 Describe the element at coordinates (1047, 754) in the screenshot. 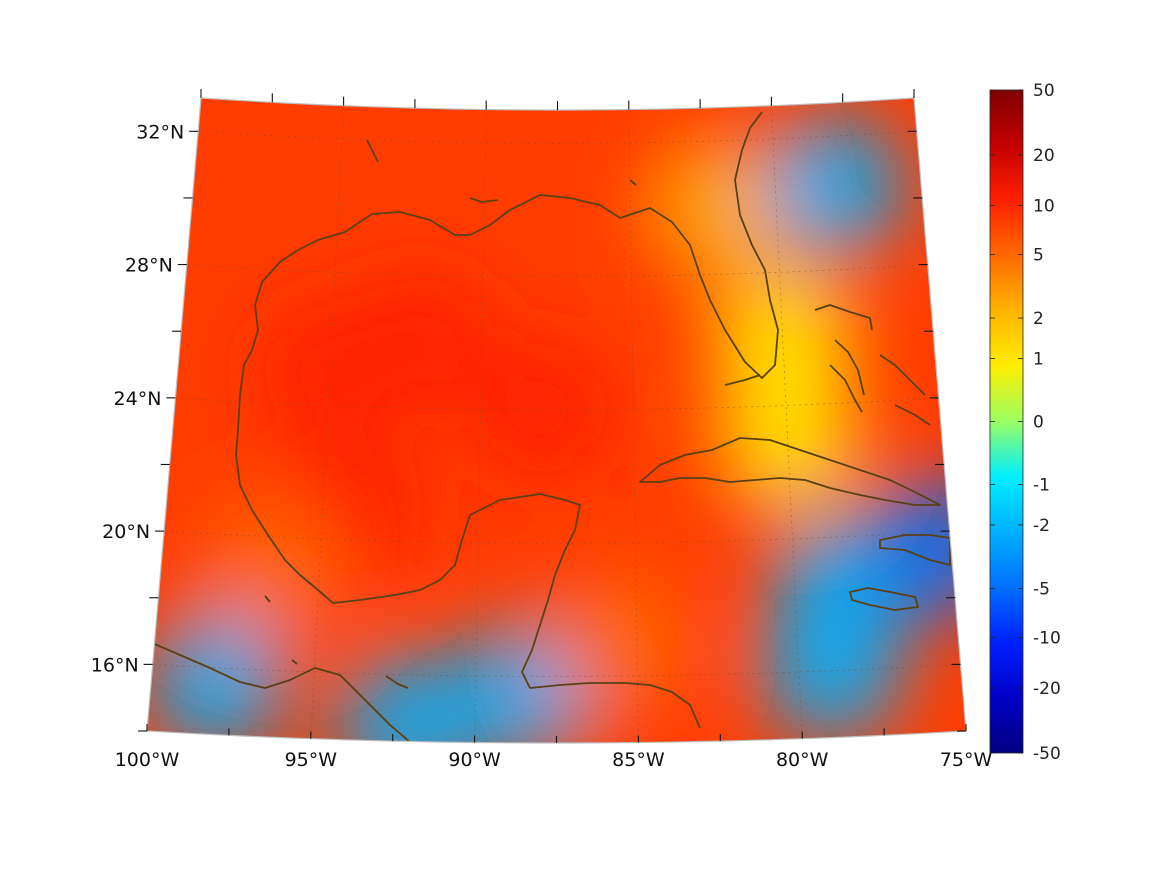

I see `colorbar-label: -50` at that location.